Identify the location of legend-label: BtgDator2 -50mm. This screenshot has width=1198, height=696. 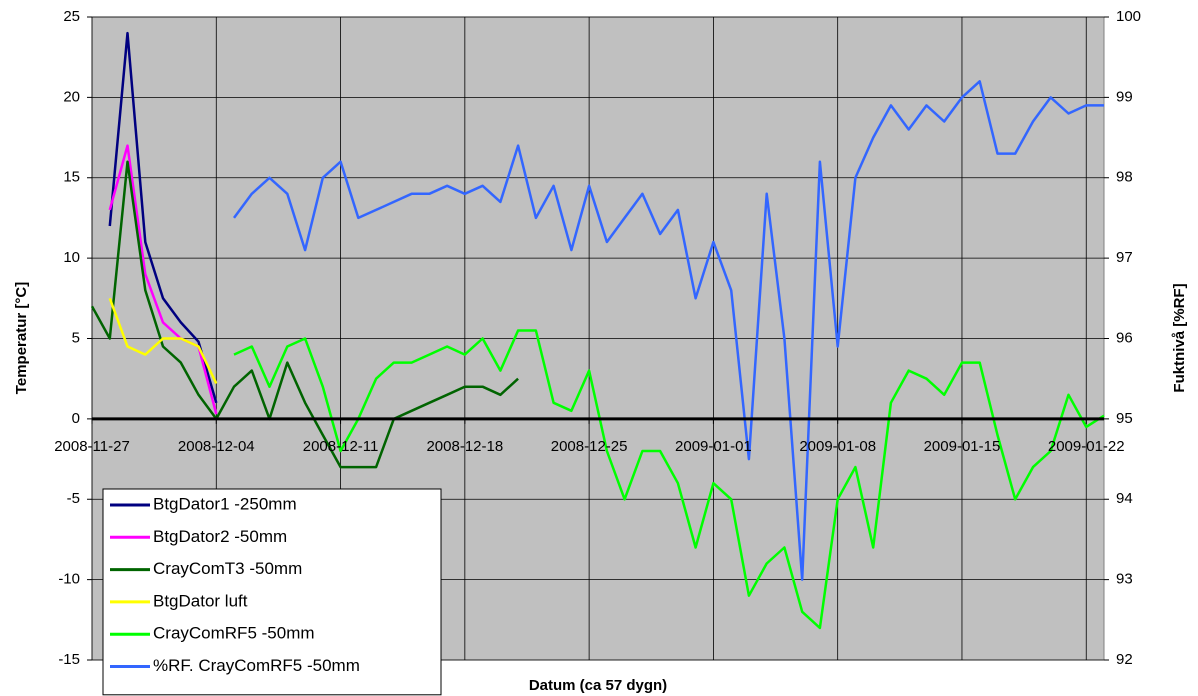
(220, 536).